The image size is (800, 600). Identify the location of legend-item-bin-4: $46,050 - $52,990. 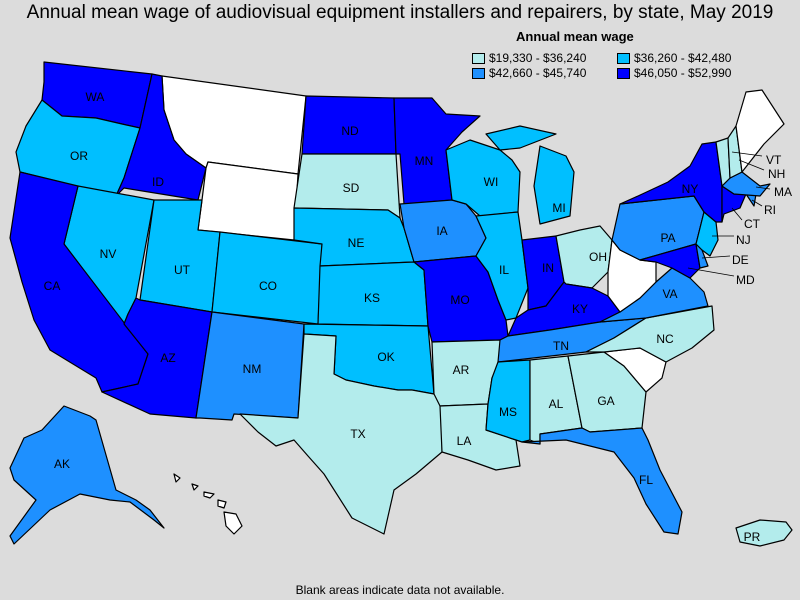
(674, 73).